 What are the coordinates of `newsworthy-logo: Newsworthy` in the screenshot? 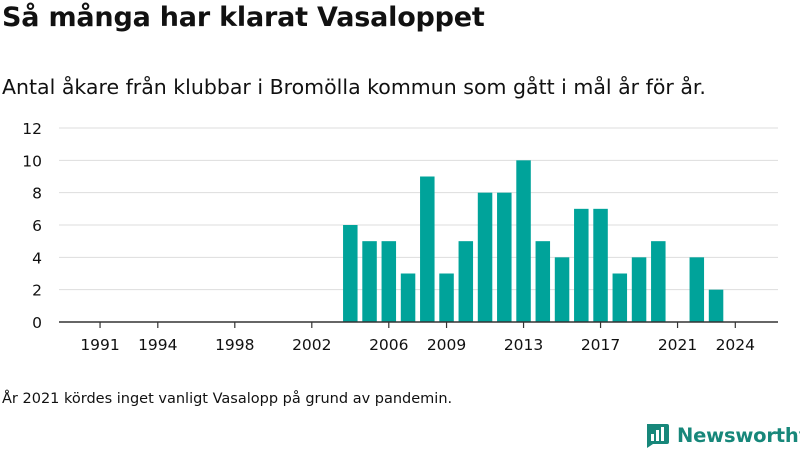 It's located at (722, 435).